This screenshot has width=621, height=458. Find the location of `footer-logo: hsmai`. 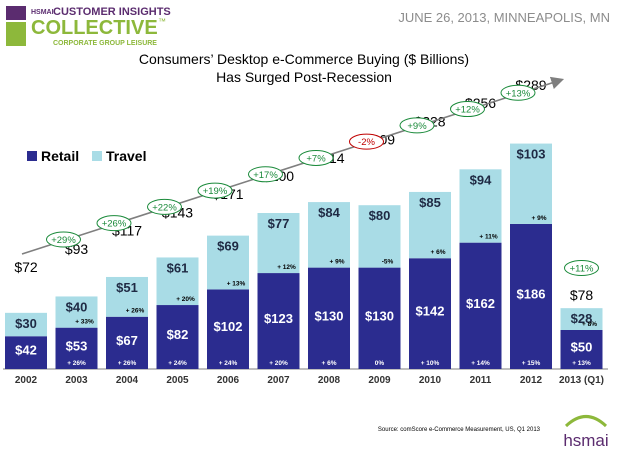

footer-logo: hsmai is located at coordinates (586, 432).